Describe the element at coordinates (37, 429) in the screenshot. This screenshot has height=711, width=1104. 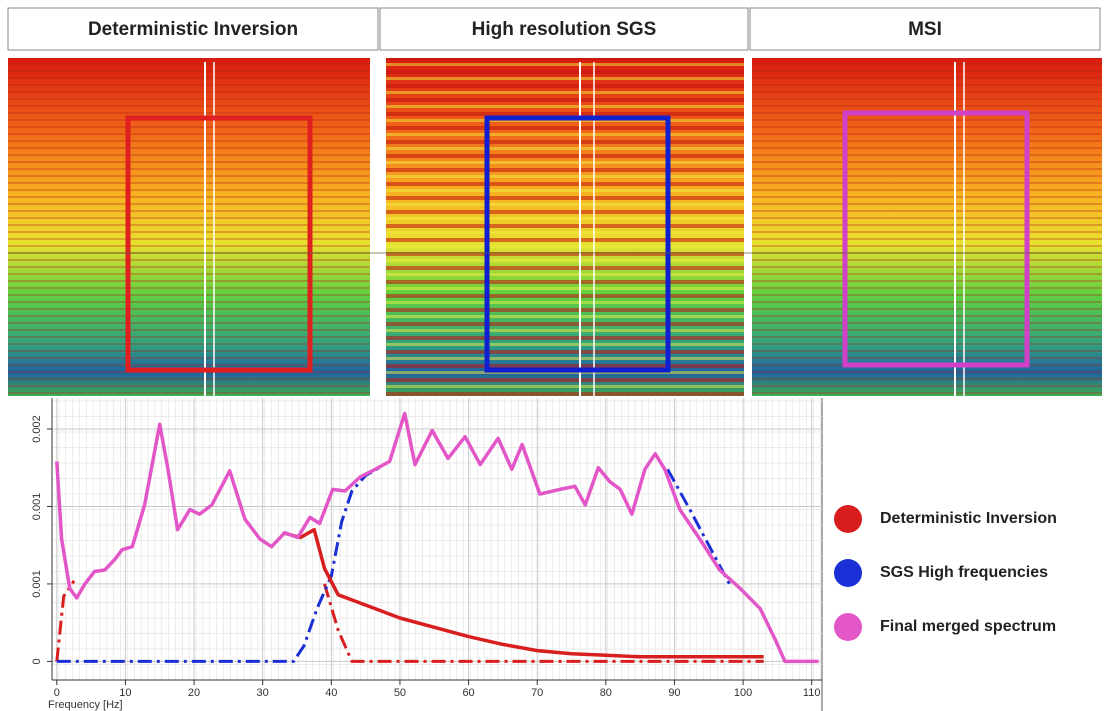
I see `y-tick-label: 0.002` at that location.